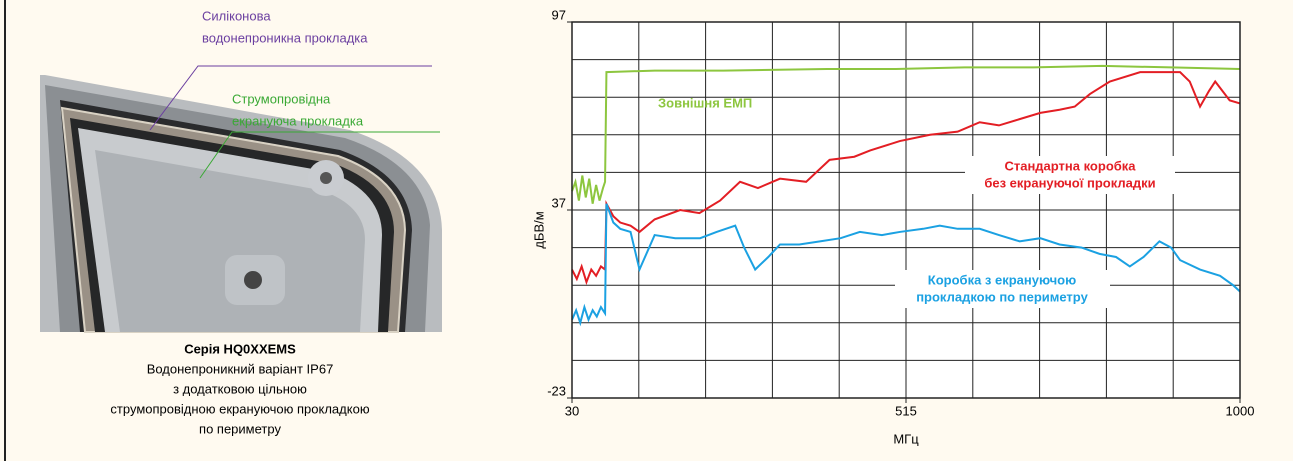  What do you see at coordinates (1070, 165) in the screenshot?
I see `annotation: Стандартна коробка` at bounding box center [1070, 165].